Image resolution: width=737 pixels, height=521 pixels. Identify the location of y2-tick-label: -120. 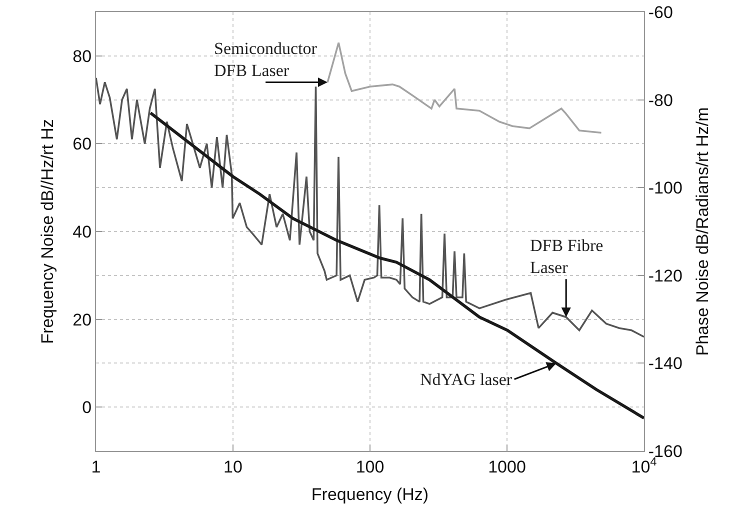
(665, 276).